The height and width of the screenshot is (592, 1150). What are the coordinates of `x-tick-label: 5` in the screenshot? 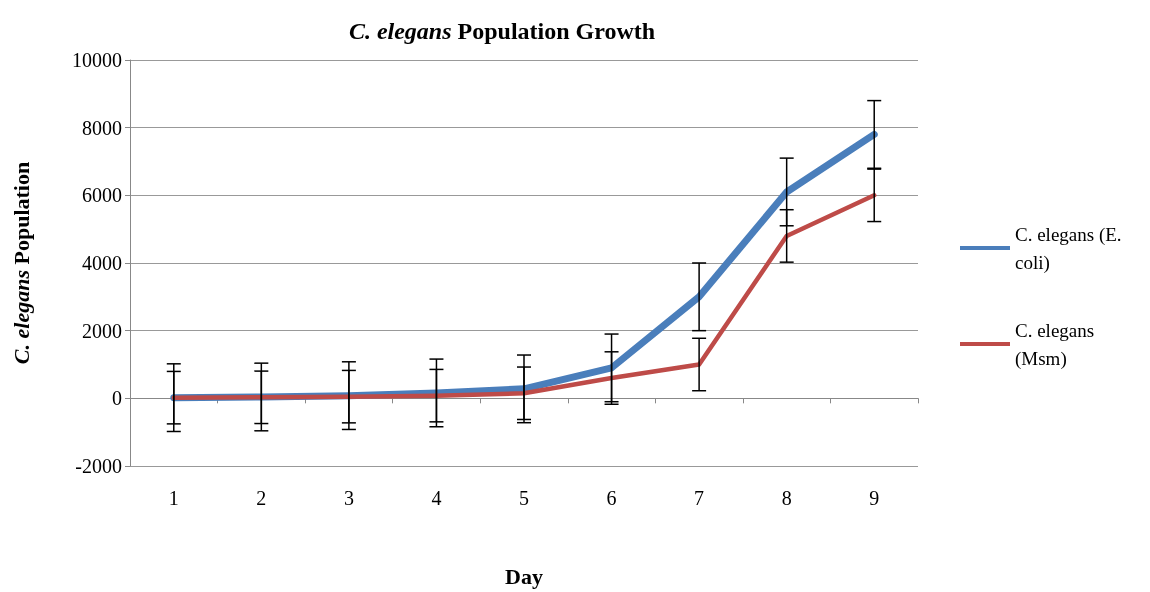 It's located at (524, 498).